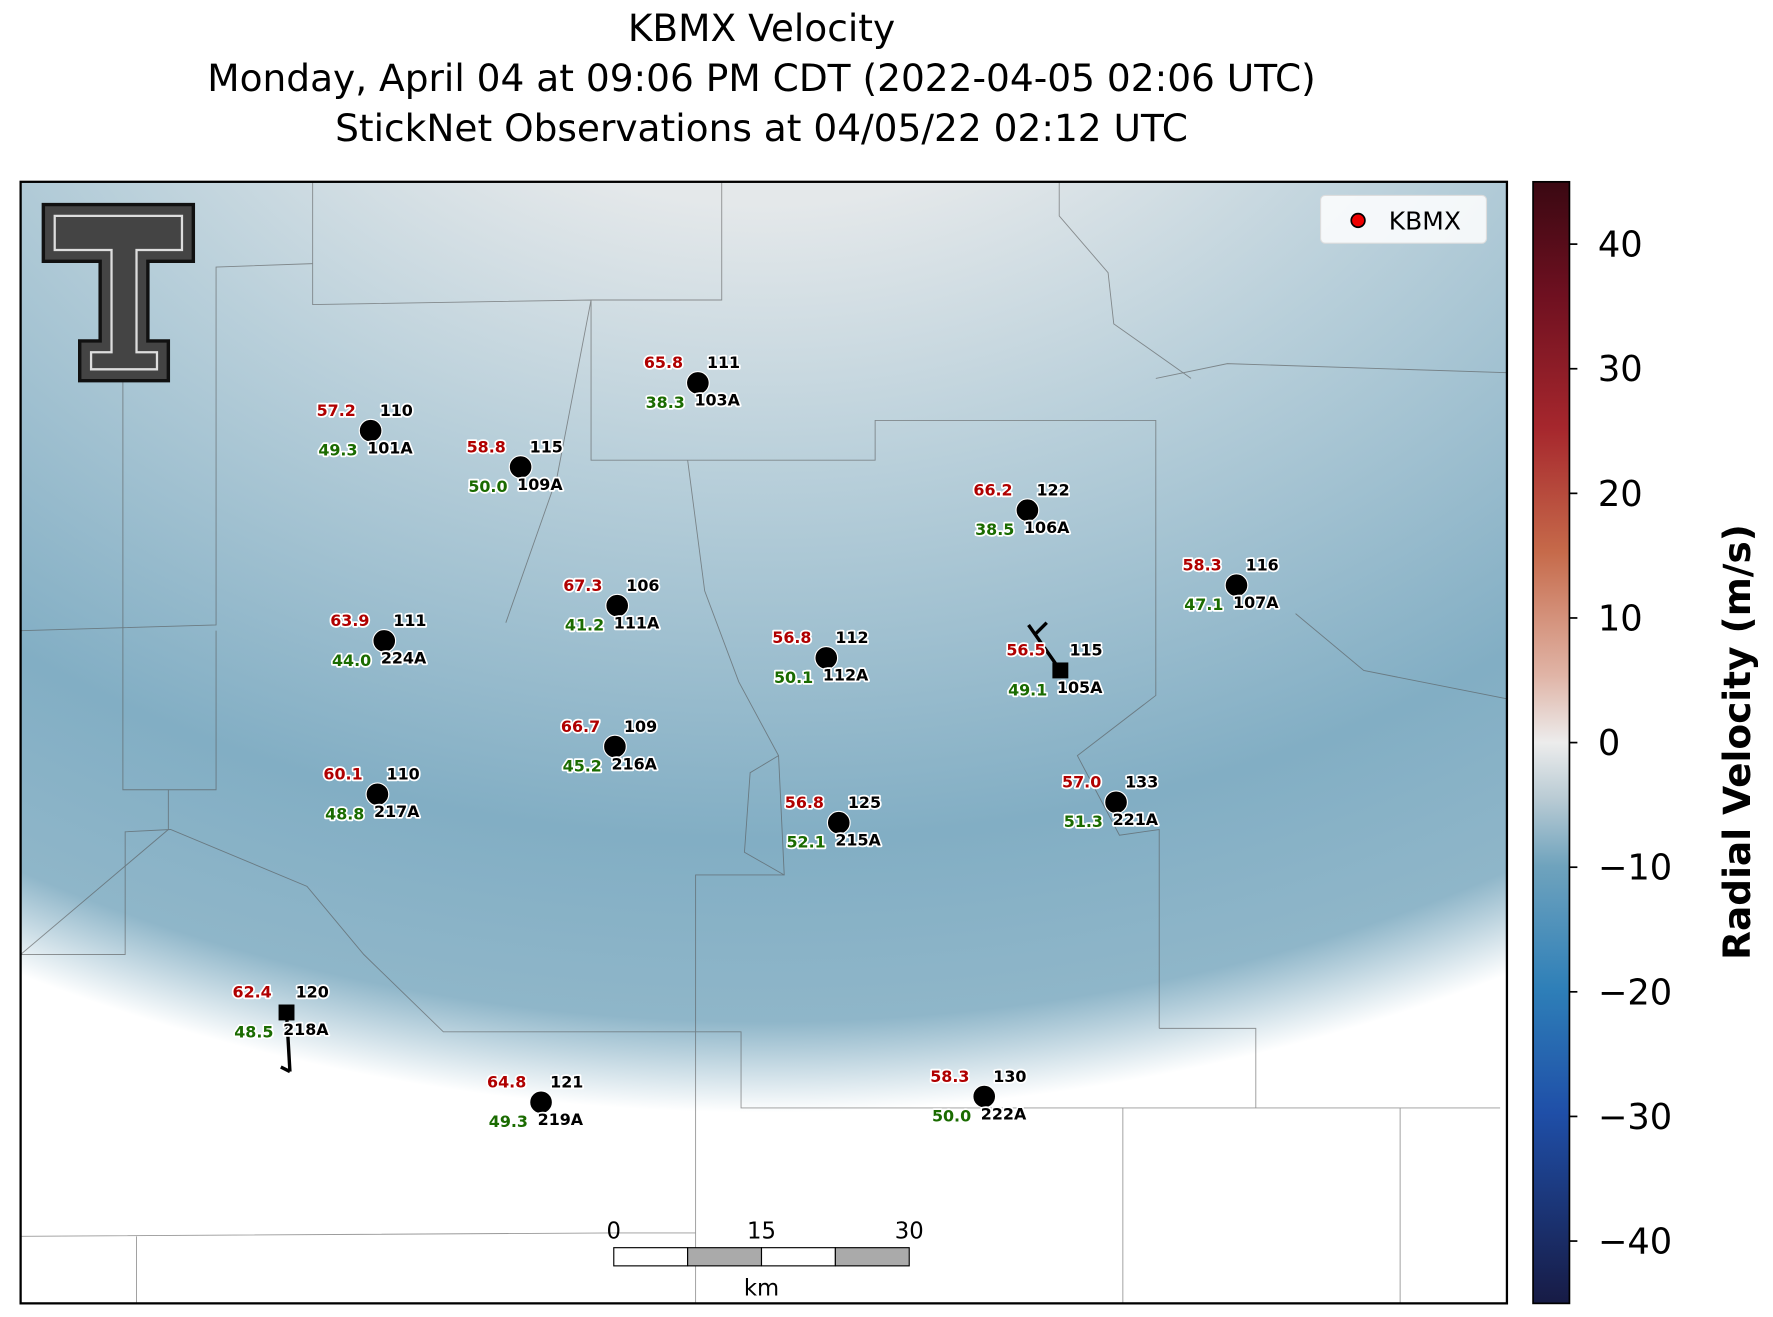 Image resolution: width=1773 pixels, height=1317 pixels. What do you see at coordinates (1635, 1242) in the screenshot?
I see `colorbar-tick-label: −40` at bounding box center [1635, 1242].